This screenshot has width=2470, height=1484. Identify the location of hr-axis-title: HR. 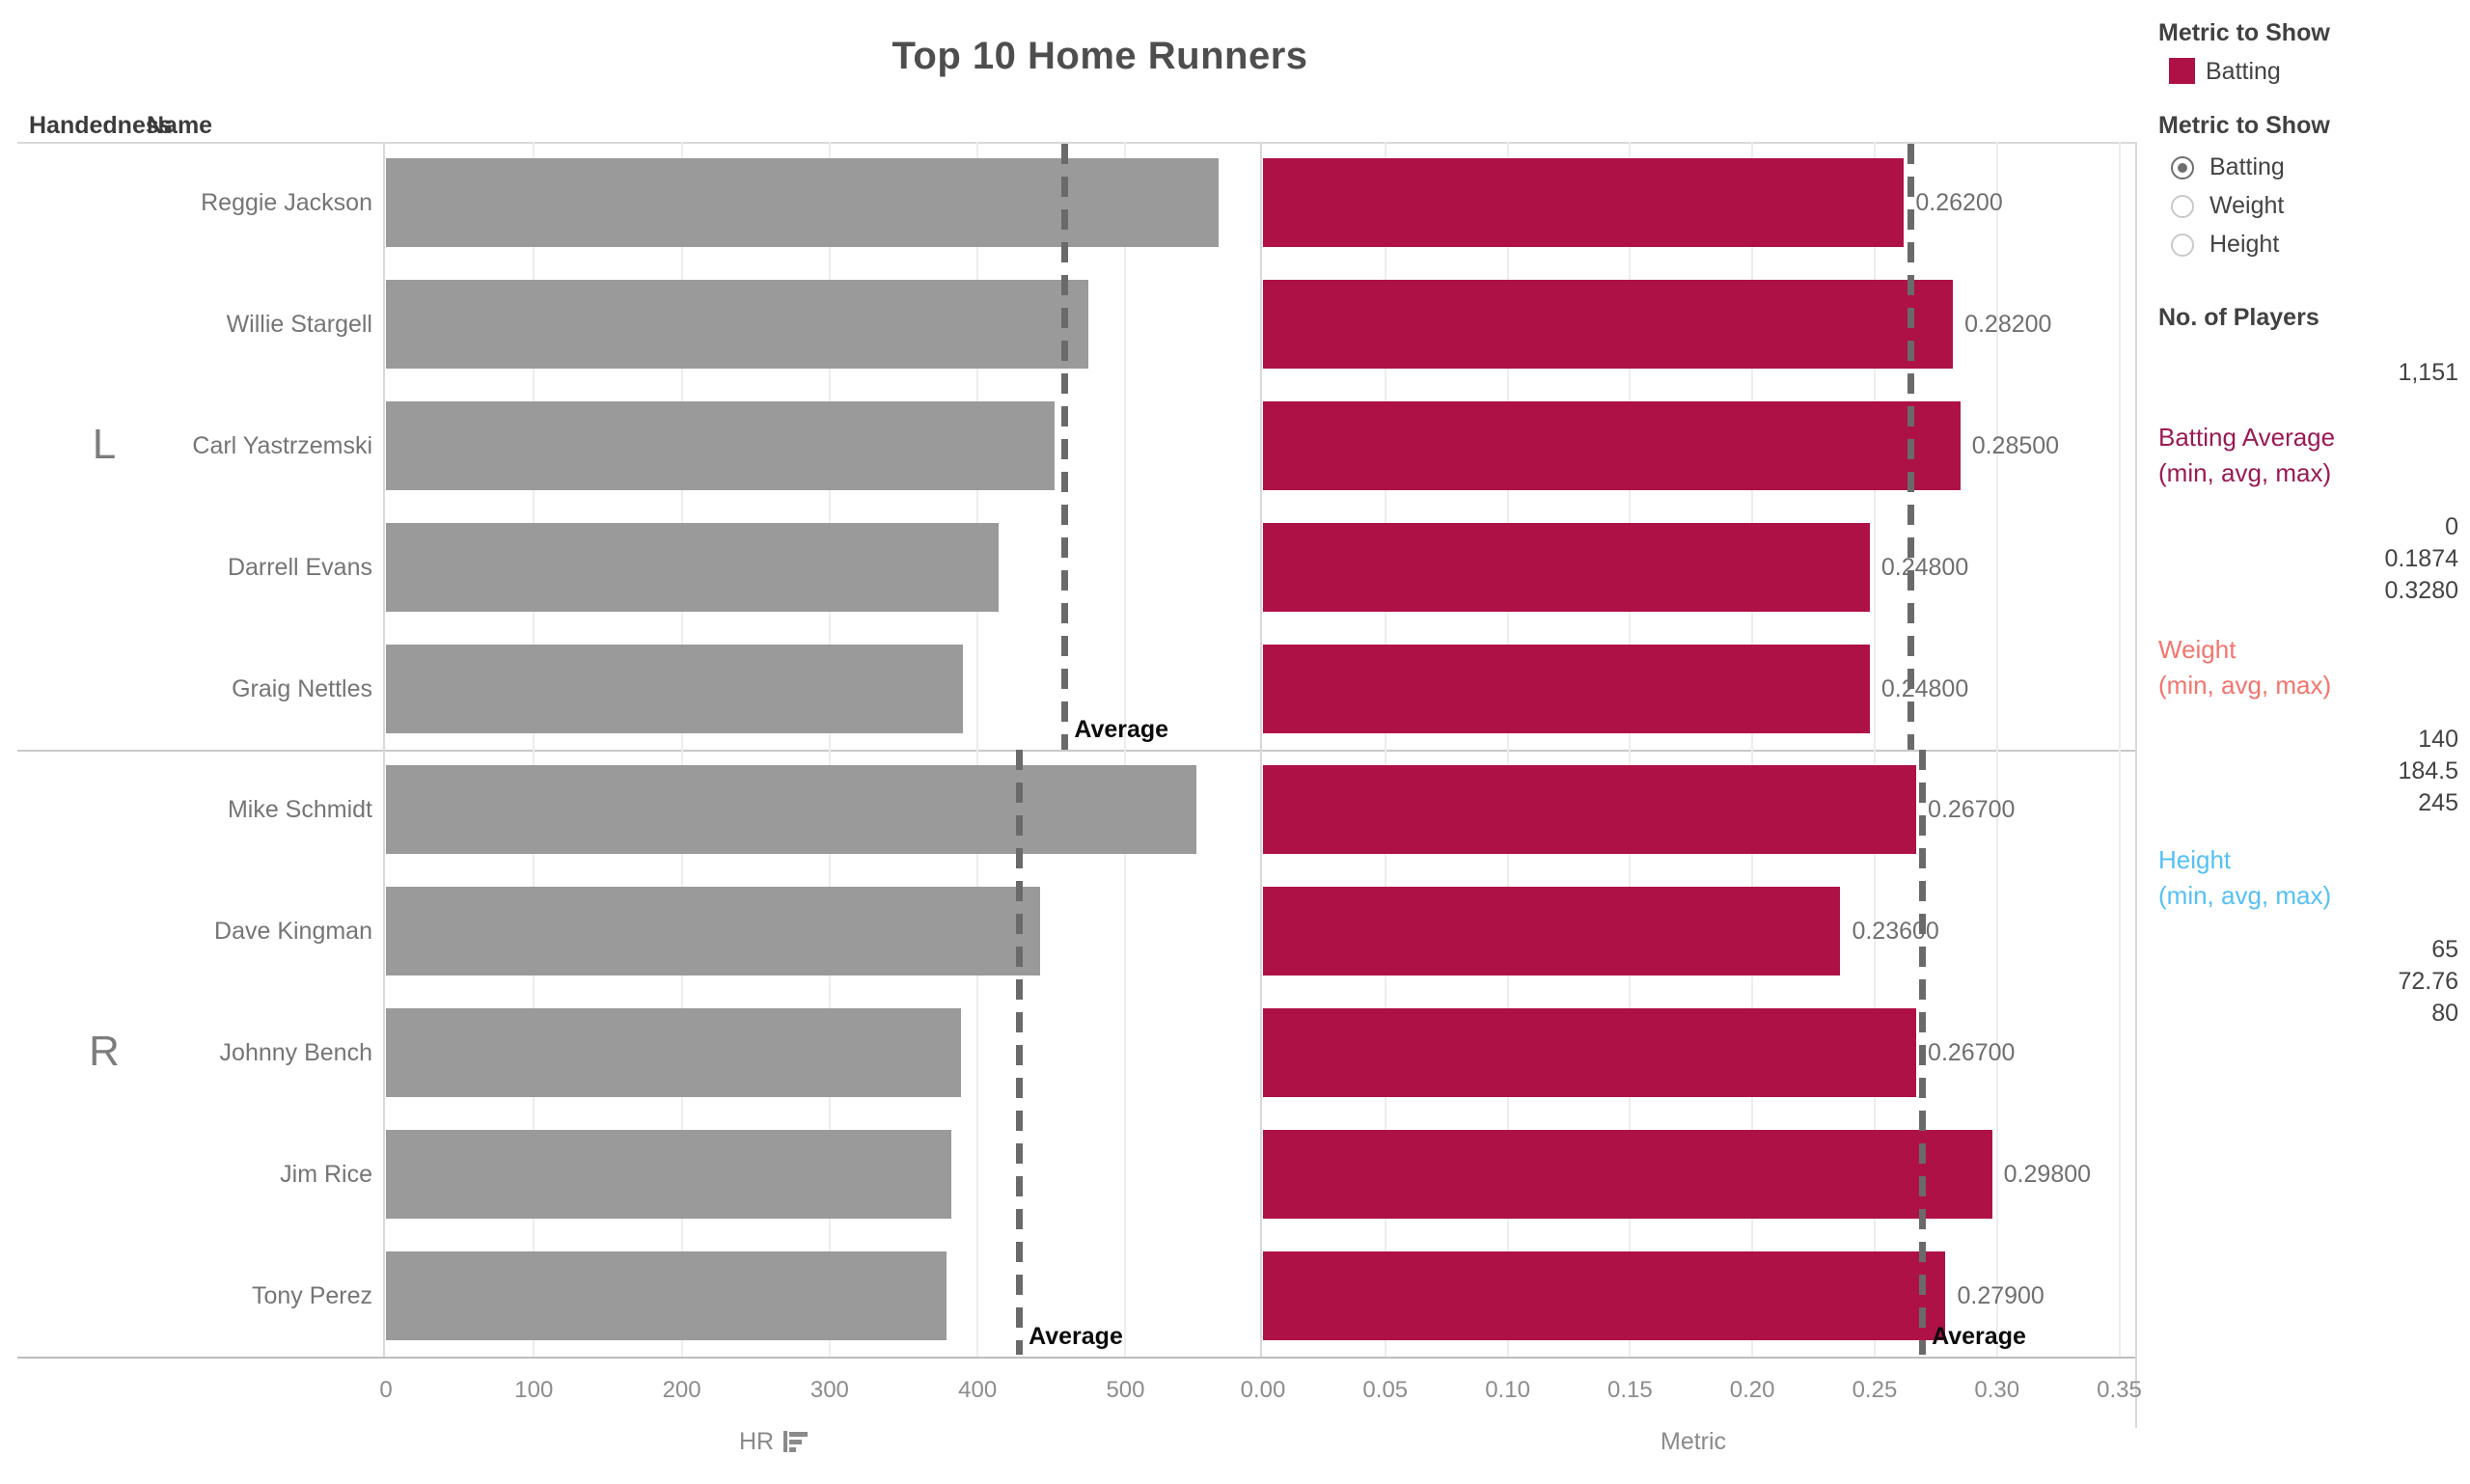
(774, 1441).